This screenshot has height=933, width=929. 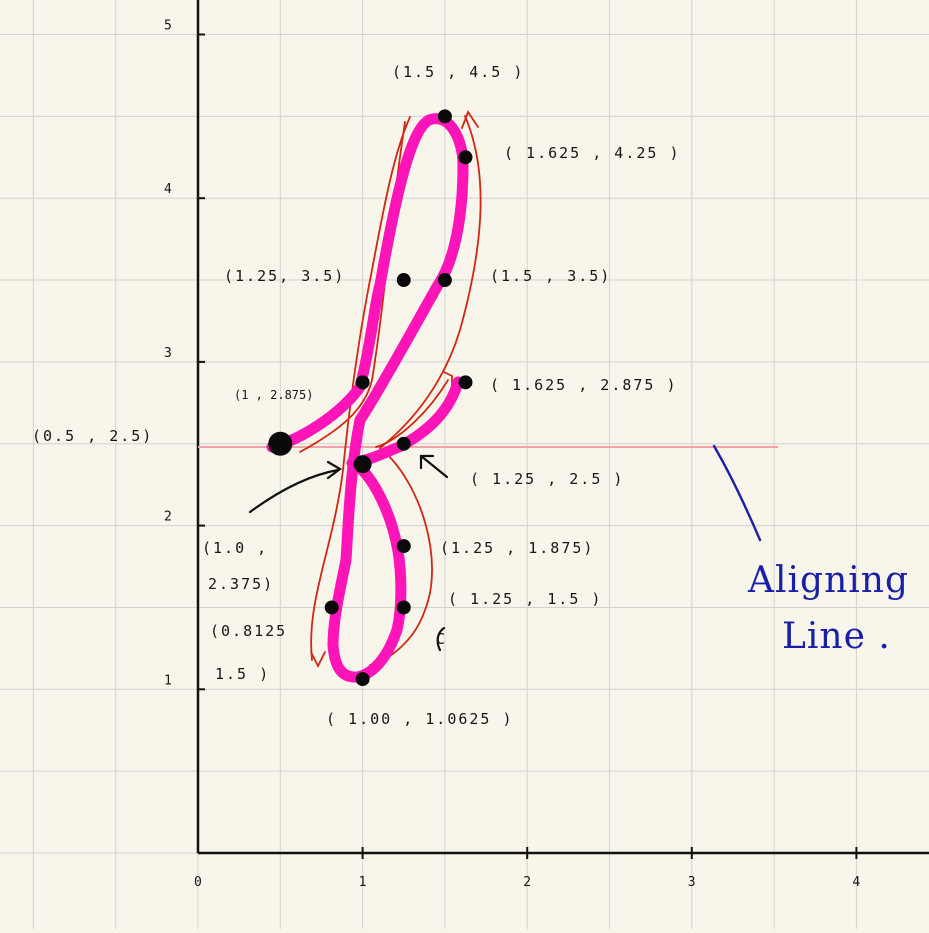 What do you see at coordinates (836, 636) in the screenshot?
I see `note-word-line: Line .` at bounding box center [836, 636].